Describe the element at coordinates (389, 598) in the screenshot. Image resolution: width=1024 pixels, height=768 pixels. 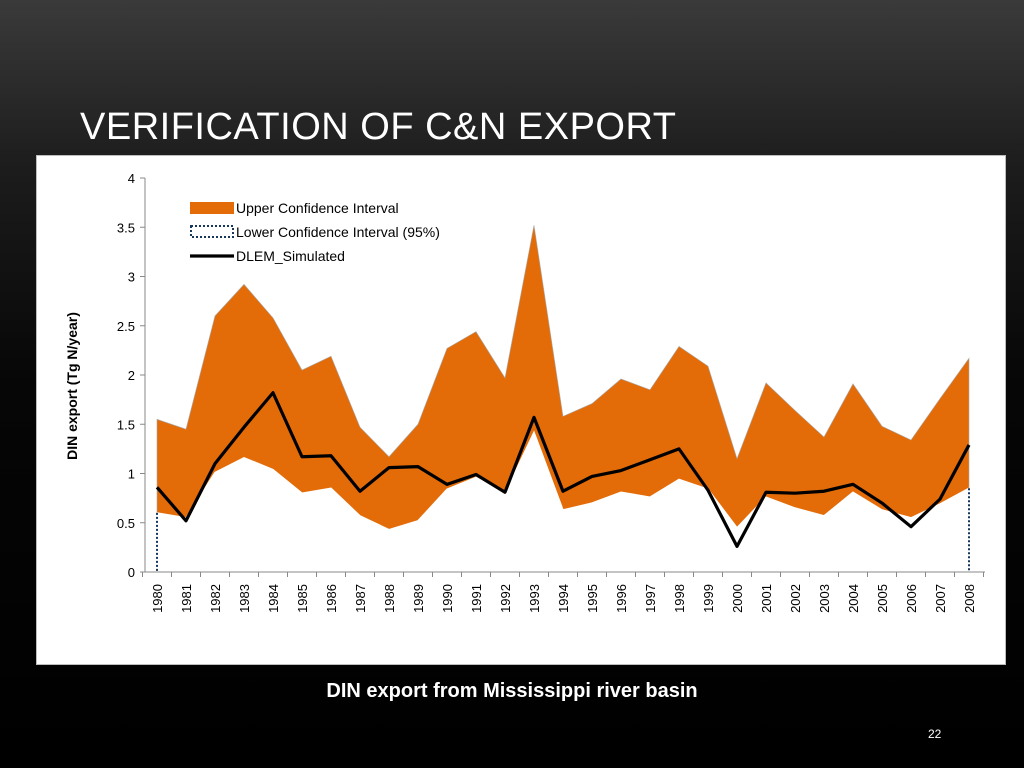
I see `x-tick-label: 1988` at that location.